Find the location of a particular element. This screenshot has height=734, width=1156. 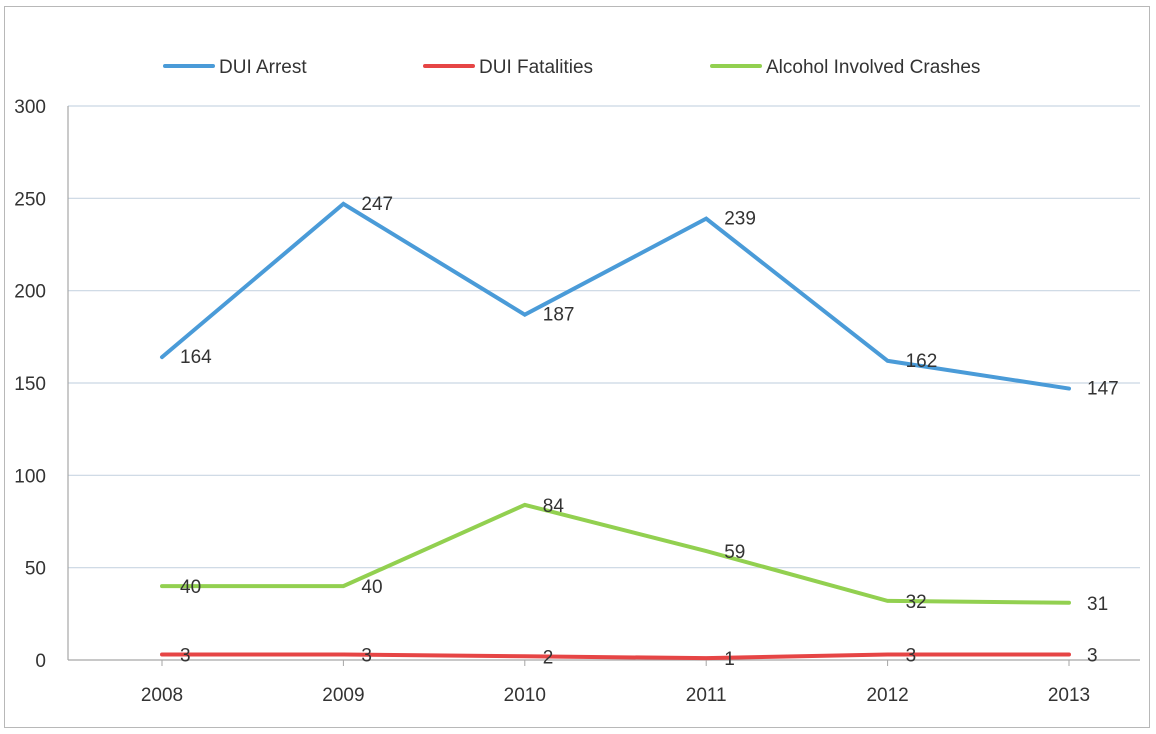

y-tick-label: 200 is located at coordinates (30, 292).